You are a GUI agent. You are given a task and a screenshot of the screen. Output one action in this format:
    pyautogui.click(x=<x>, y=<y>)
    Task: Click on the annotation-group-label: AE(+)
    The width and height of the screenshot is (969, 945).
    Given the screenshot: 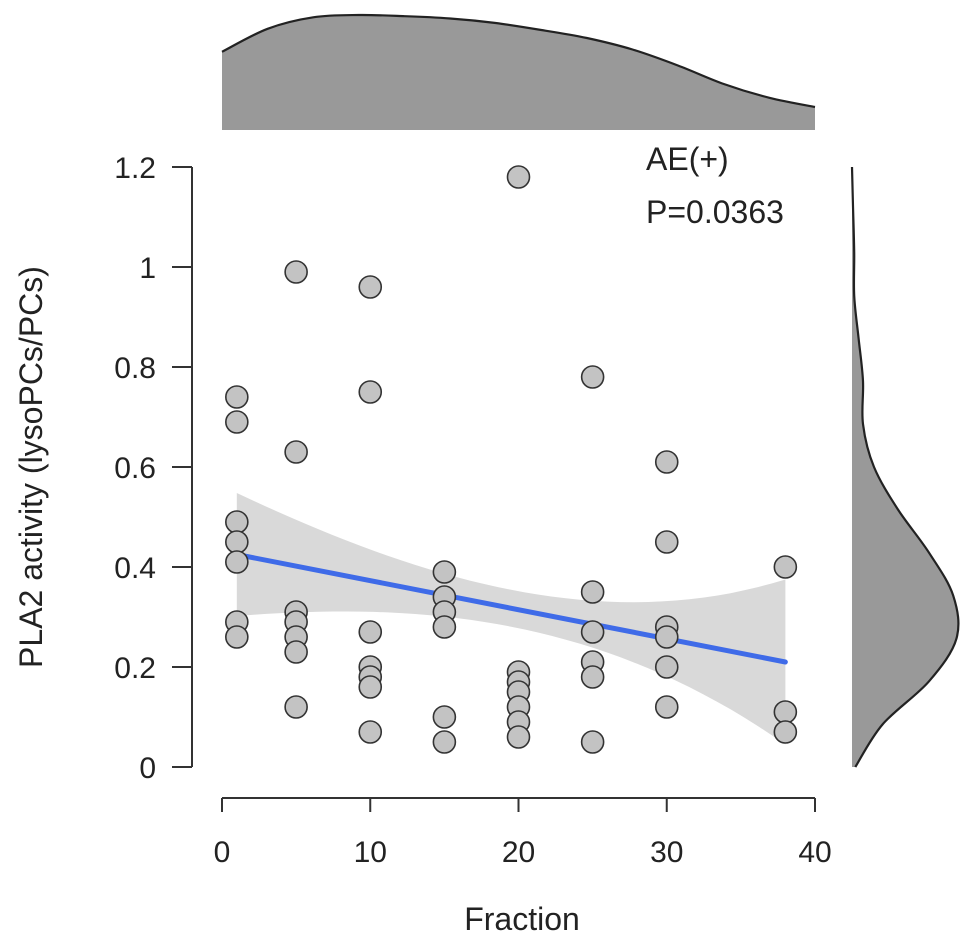 What is the action you would take?
    pyautogui.click(x=687, y=159)
    